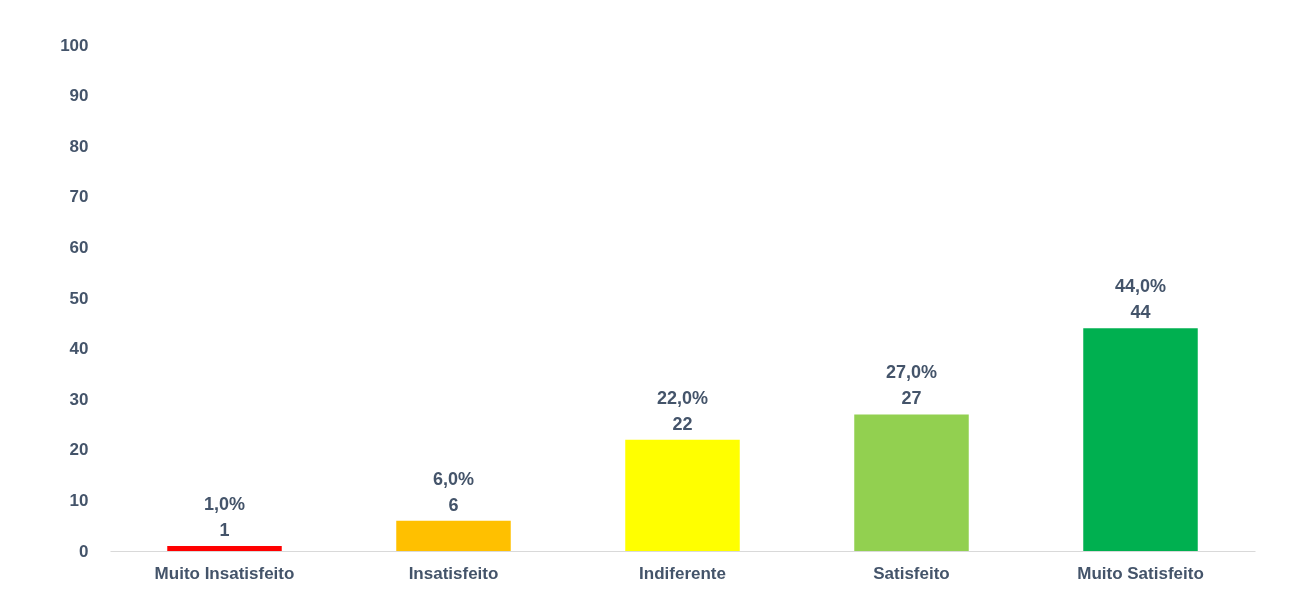 This screenshot has height=607, width=1295. I want to click on x-tick-label: Satisfeito, so click(911, 573).